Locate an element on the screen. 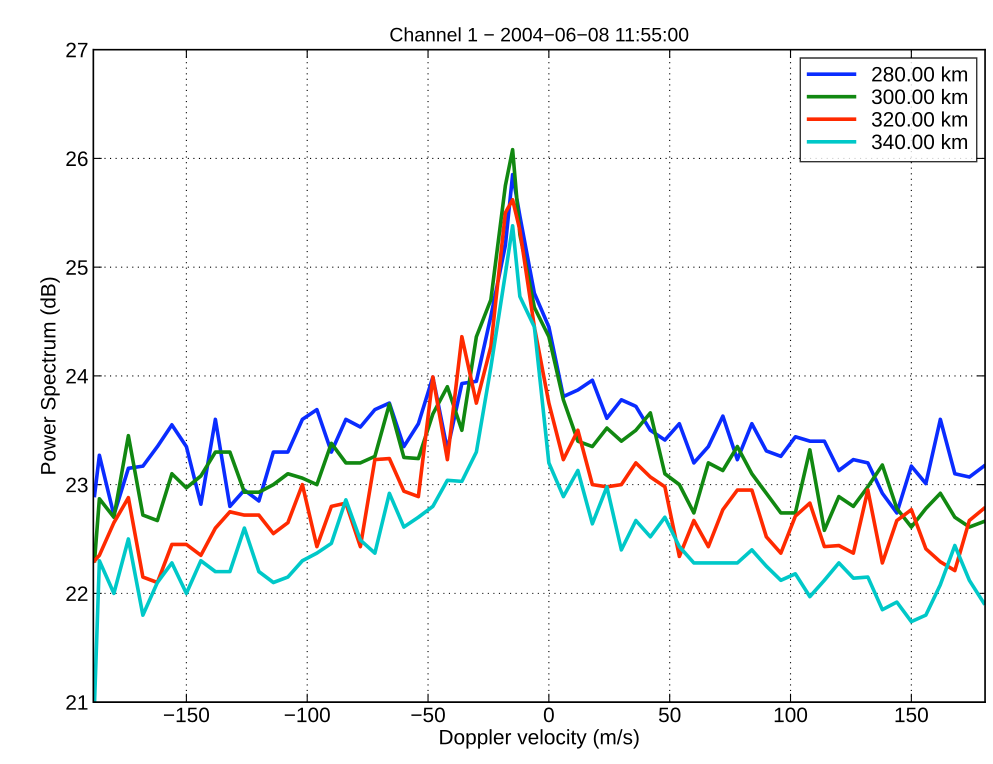 The width and height of the screenshot is (993, 764). y-tick-label: 22 is located at coordinates (77, 593).